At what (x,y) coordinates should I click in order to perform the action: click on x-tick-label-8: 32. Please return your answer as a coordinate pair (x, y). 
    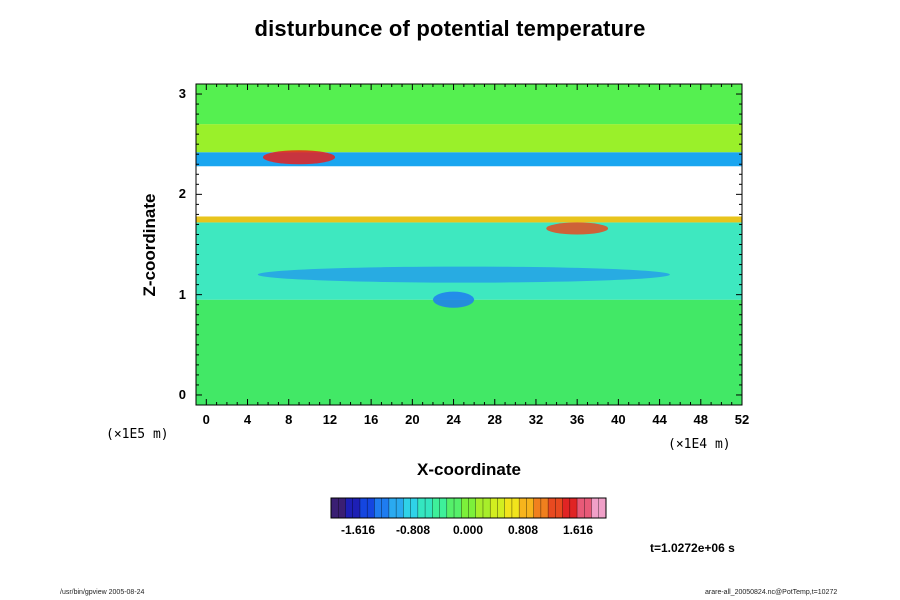
    Looking at the image, I should click on (536, 419).